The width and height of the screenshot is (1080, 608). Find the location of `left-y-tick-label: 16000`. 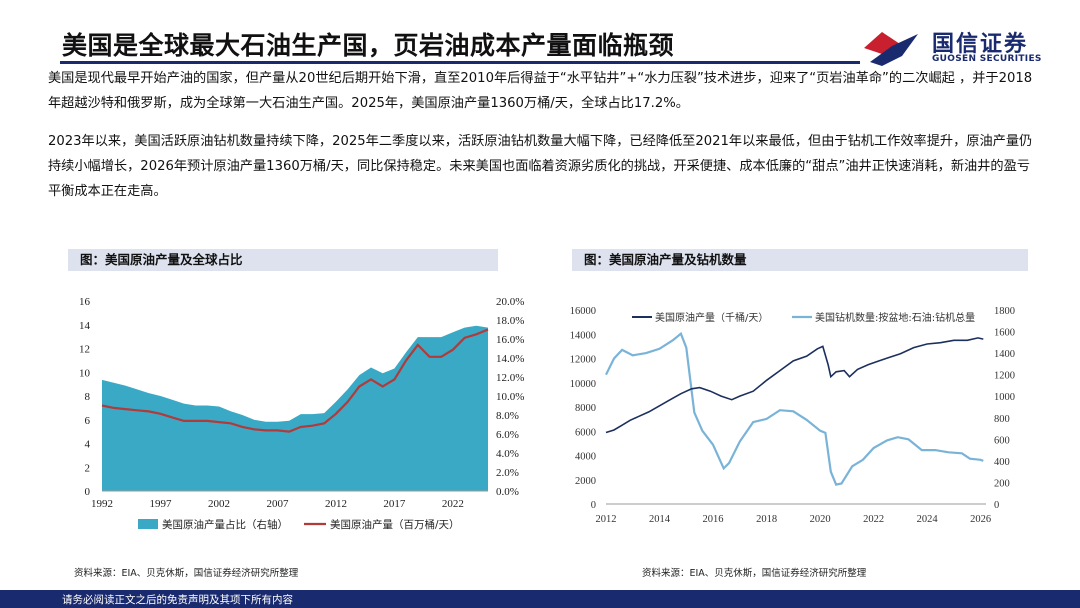

left-y-tick-label: 16000 is located at coordinates (583, 311).